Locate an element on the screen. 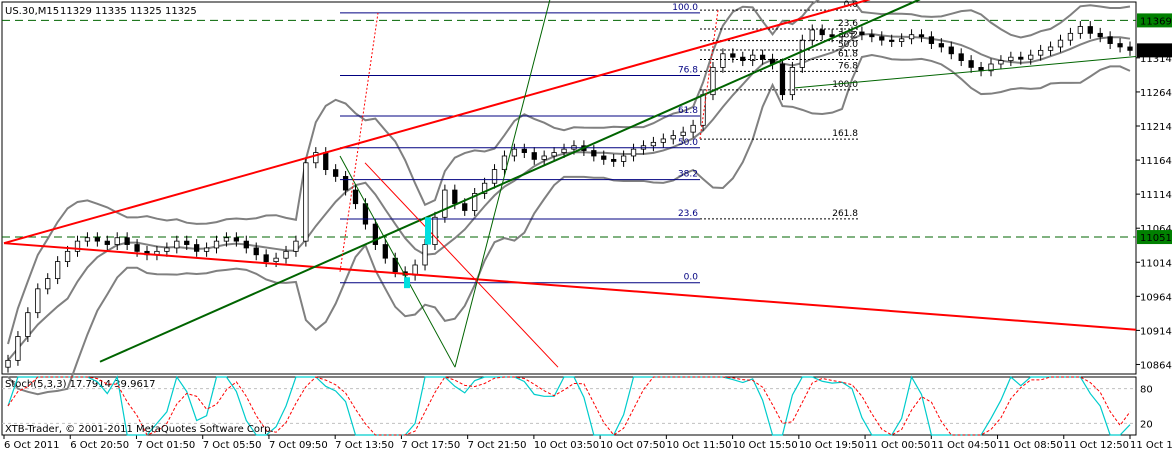  oscillator-pane-frame is located at coordinates (569, 406).